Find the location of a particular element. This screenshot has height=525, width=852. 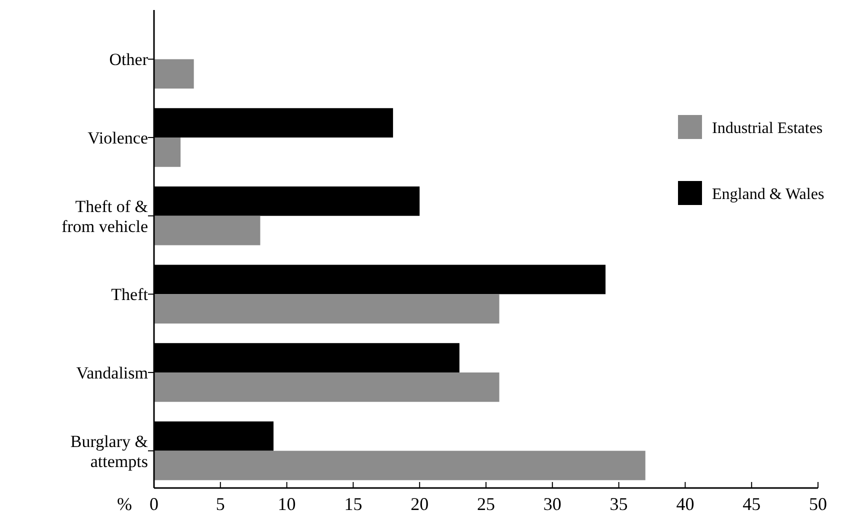

x-tick-label: 50 is located at coordinates (818, 504).